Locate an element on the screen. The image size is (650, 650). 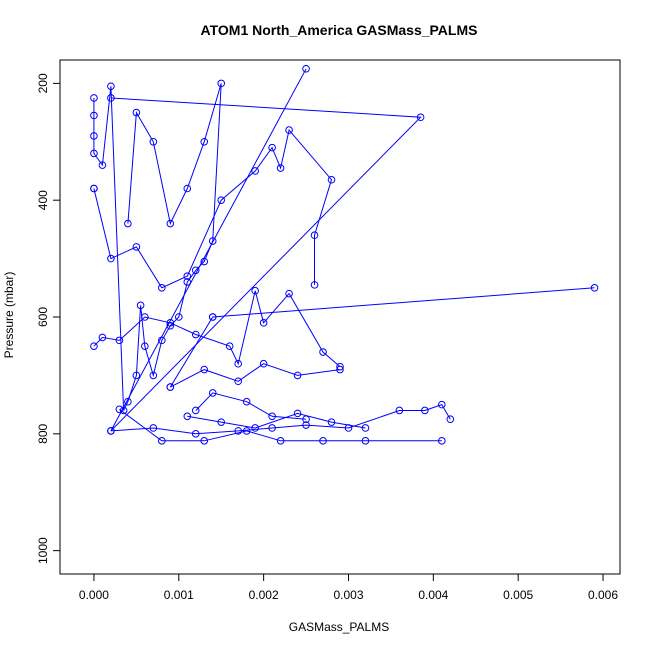
x-tick-label: 0.005 is located at coordinates (518, 595).